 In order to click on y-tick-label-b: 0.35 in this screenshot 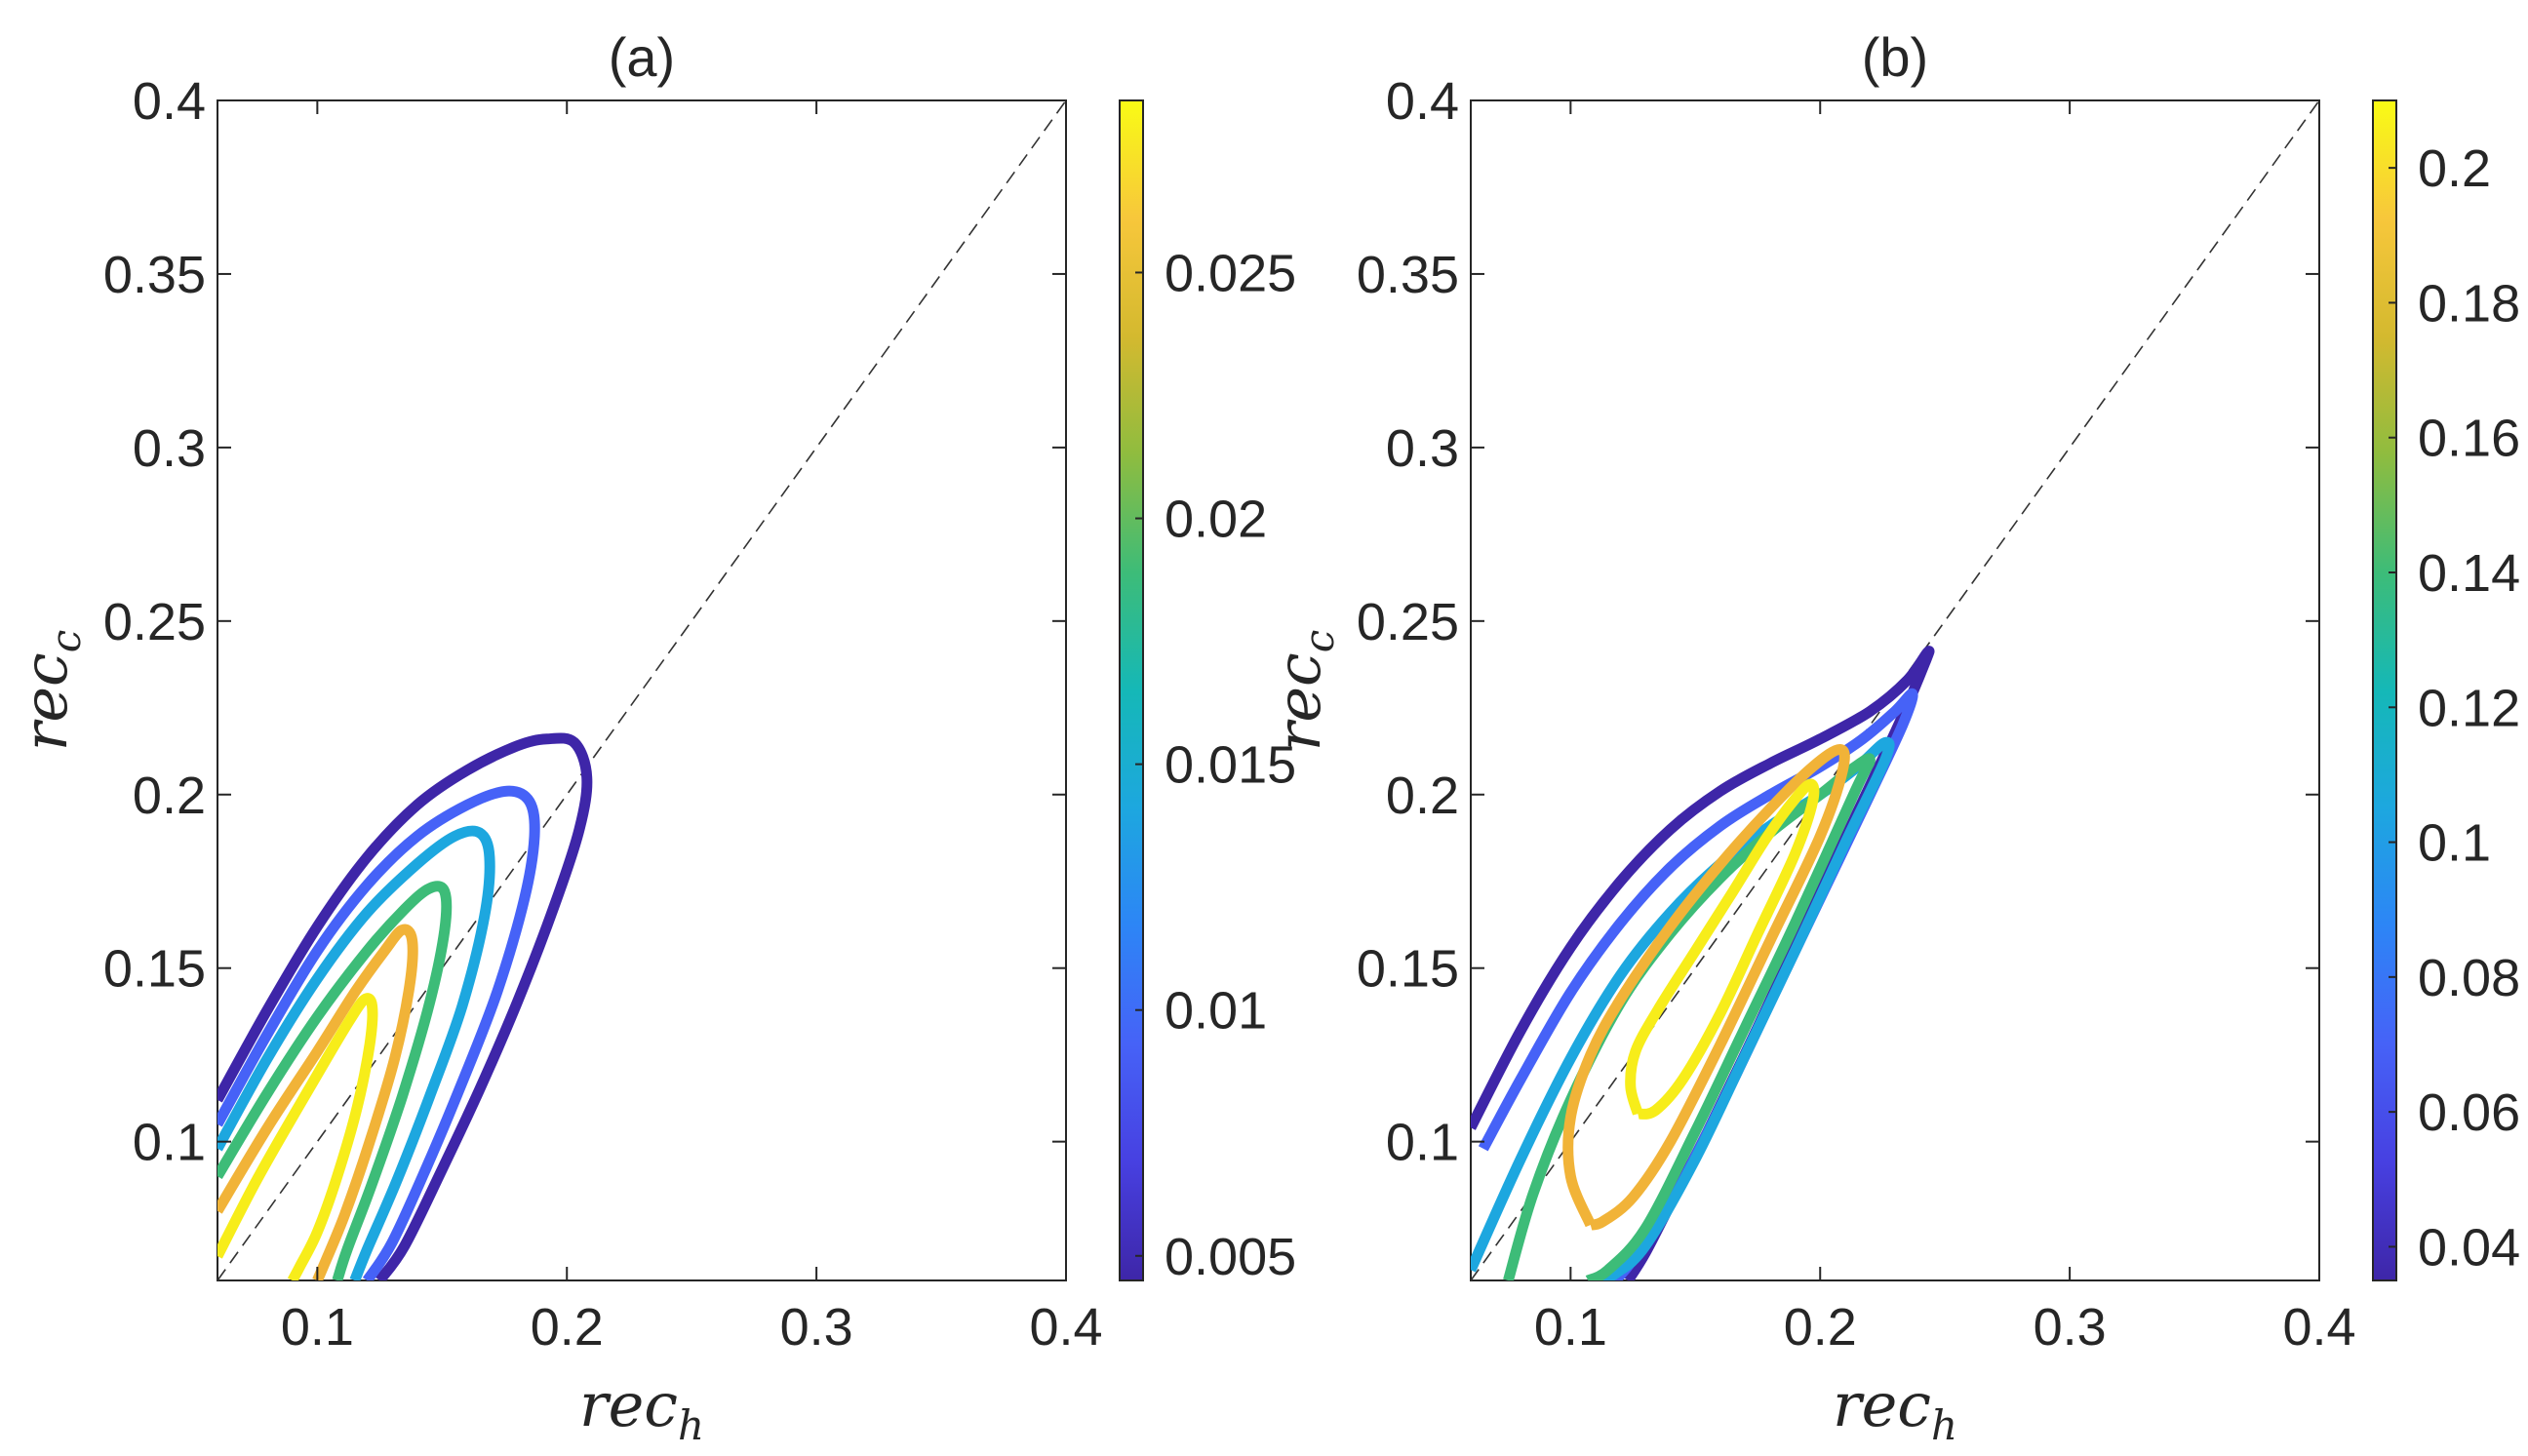, I will do `click(1408, 275)`.